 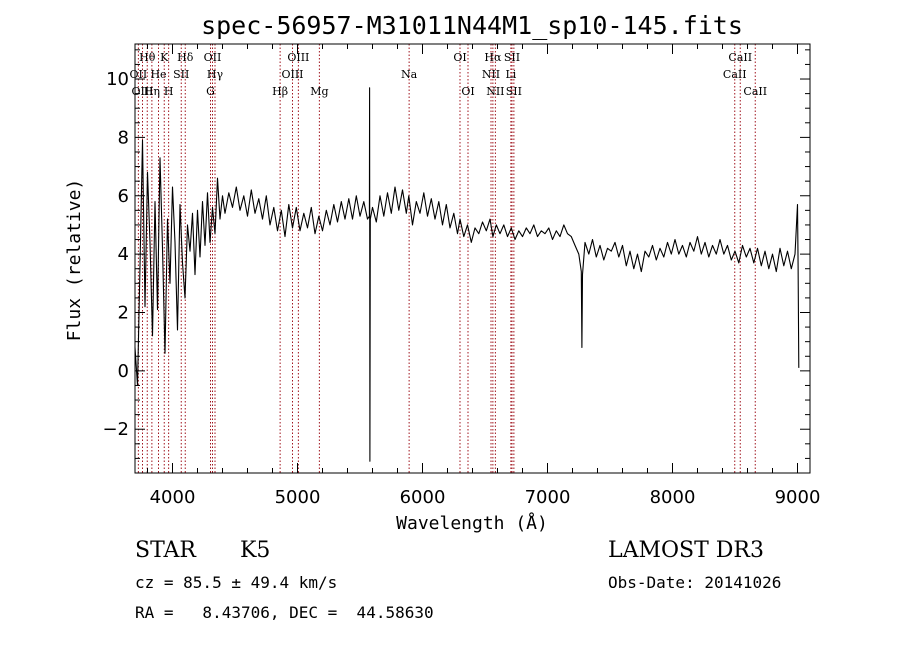 I want to click on x-tick-label: 4000, so click(x=173, y=497).